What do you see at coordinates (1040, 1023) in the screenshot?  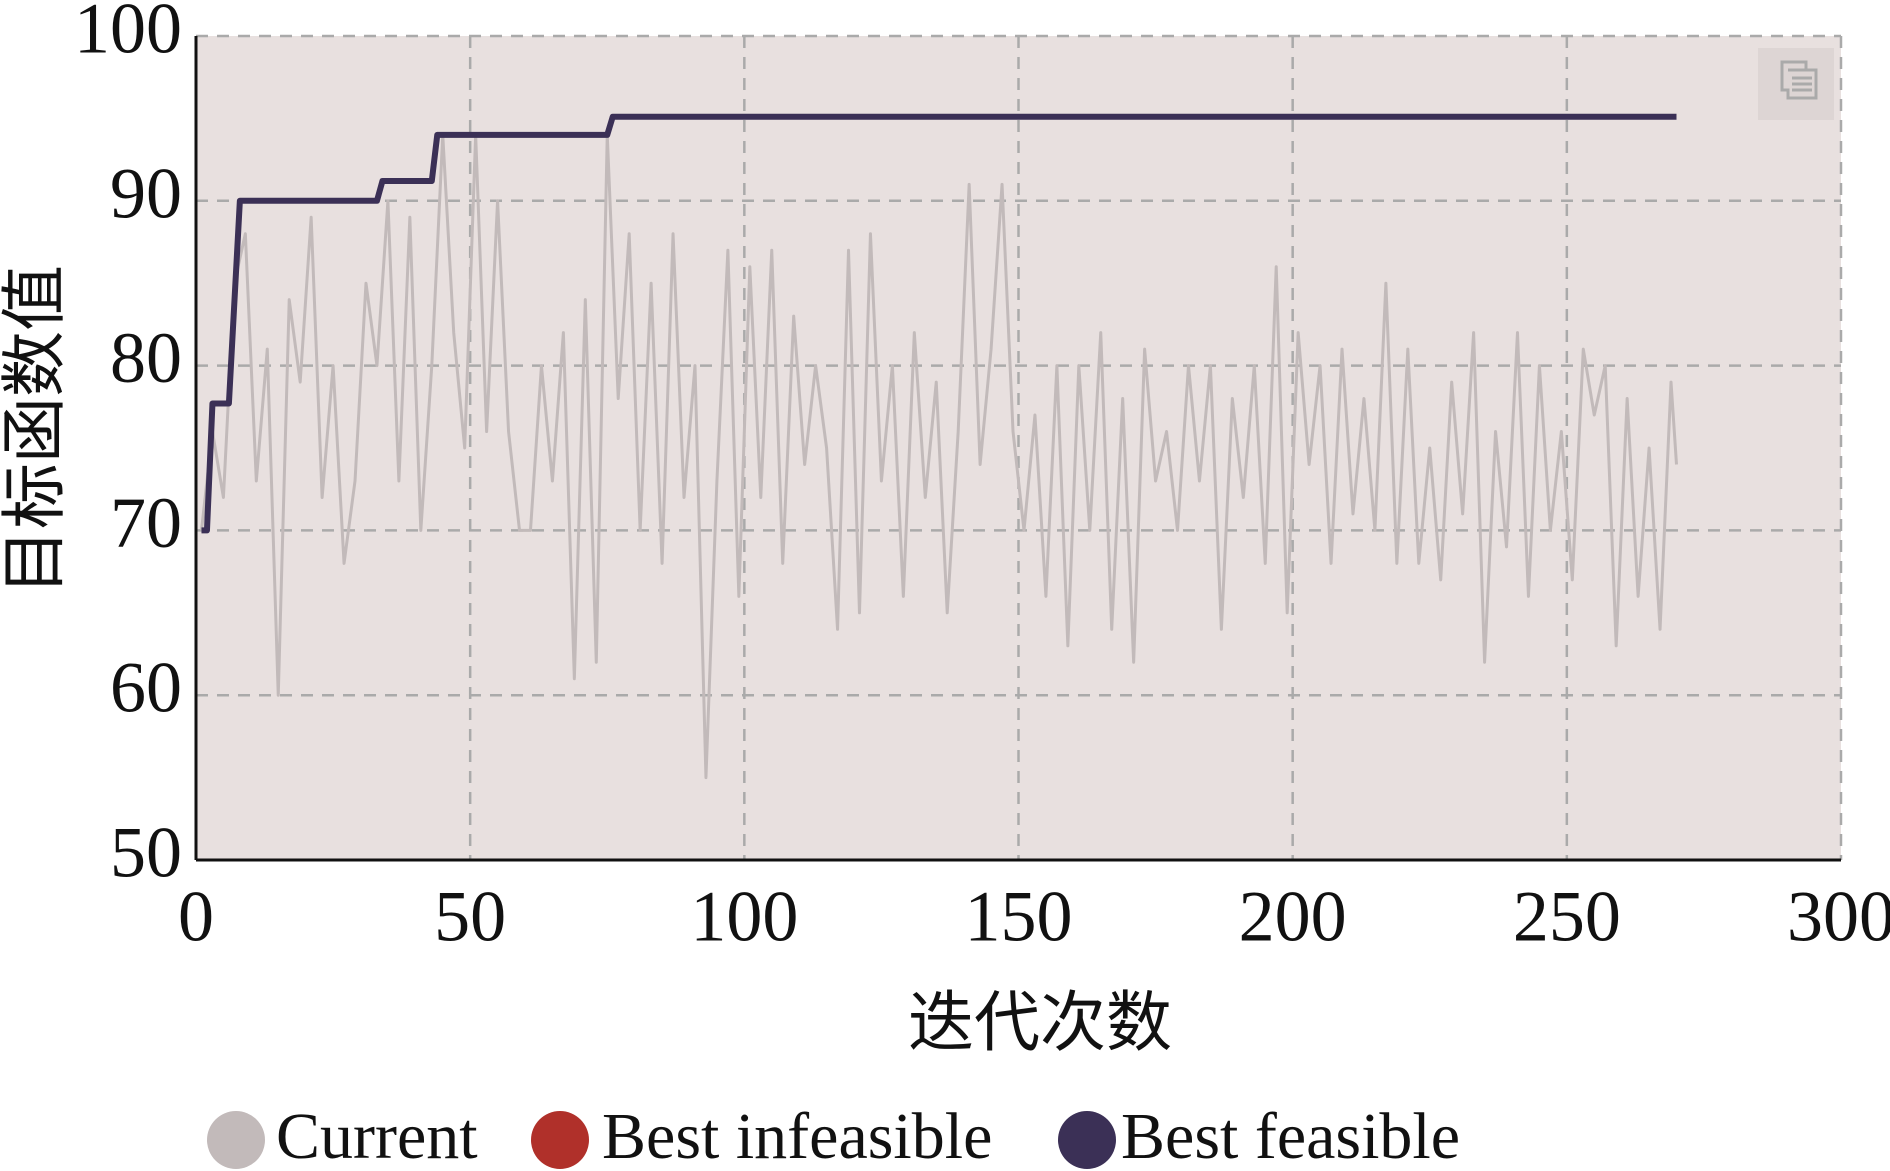 I see `x-axis-title: 迭代次数` at bounding box center [1040, 1023].